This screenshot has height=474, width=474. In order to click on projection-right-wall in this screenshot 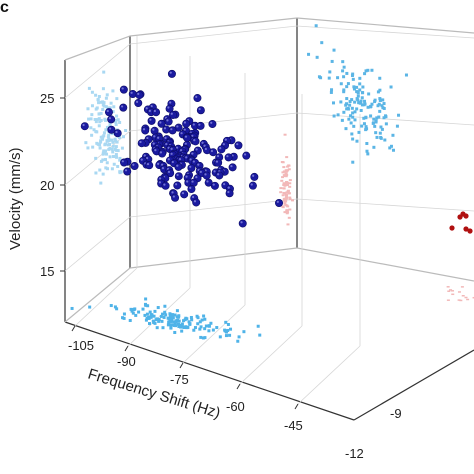, I will do `click(357, 94)`.